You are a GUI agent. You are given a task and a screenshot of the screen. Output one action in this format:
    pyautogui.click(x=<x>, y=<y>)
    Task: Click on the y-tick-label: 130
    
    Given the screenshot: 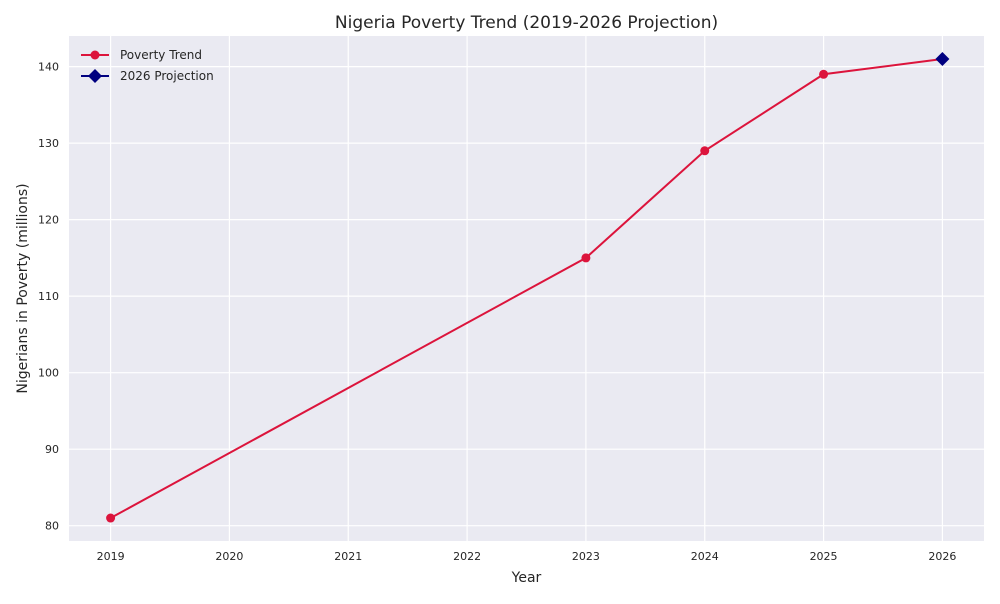 What is the action you would take?
    pyautogui.click(x=48, y=143)
    